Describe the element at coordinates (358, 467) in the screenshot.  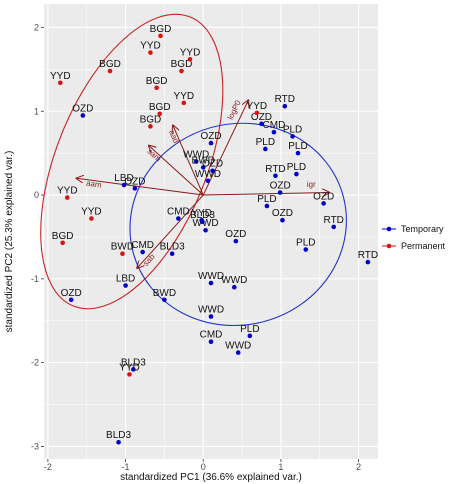
I see `x-tick-label: 2` at that location.